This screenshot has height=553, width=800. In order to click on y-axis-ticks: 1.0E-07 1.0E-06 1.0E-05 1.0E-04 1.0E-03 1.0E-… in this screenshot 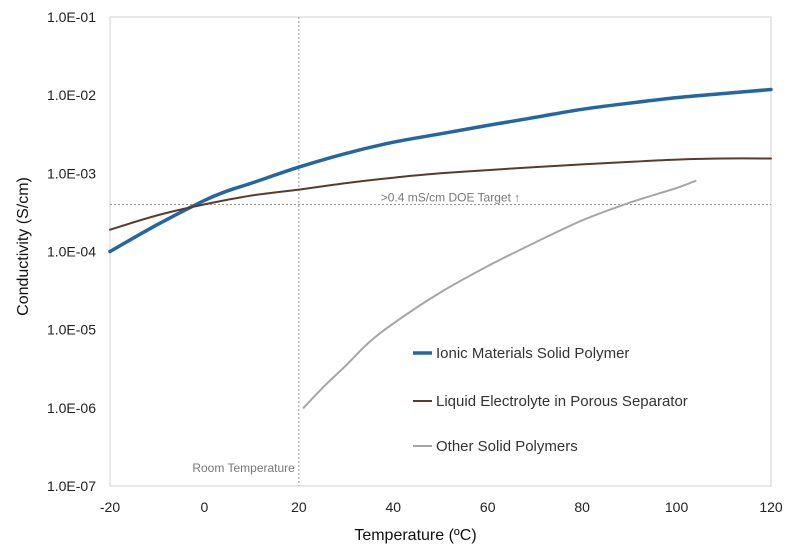, I will do `click(71, 251)`.